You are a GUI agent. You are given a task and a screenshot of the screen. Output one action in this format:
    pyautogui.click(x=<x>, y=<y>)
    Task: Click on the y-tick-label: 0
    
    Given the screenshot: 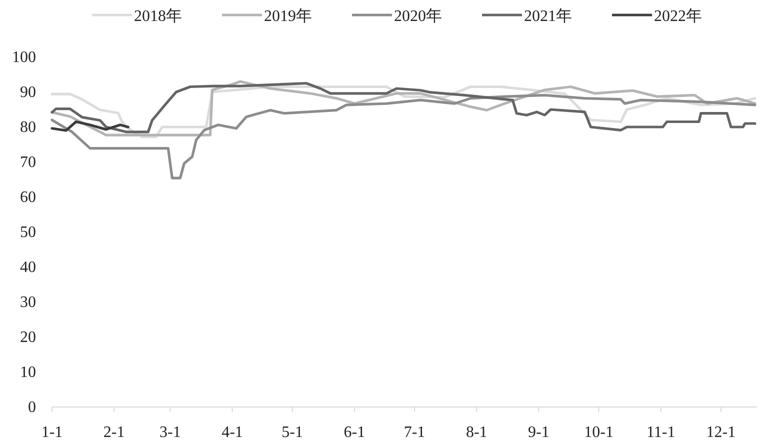 What is the action you would take?
    pyautogui.click(x=32, y=407)
    